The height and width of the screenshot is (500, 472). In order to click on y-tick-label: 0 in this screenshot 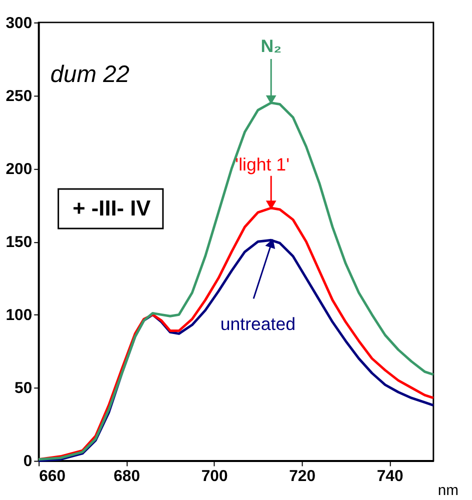, I will do `click(27, 461)`.